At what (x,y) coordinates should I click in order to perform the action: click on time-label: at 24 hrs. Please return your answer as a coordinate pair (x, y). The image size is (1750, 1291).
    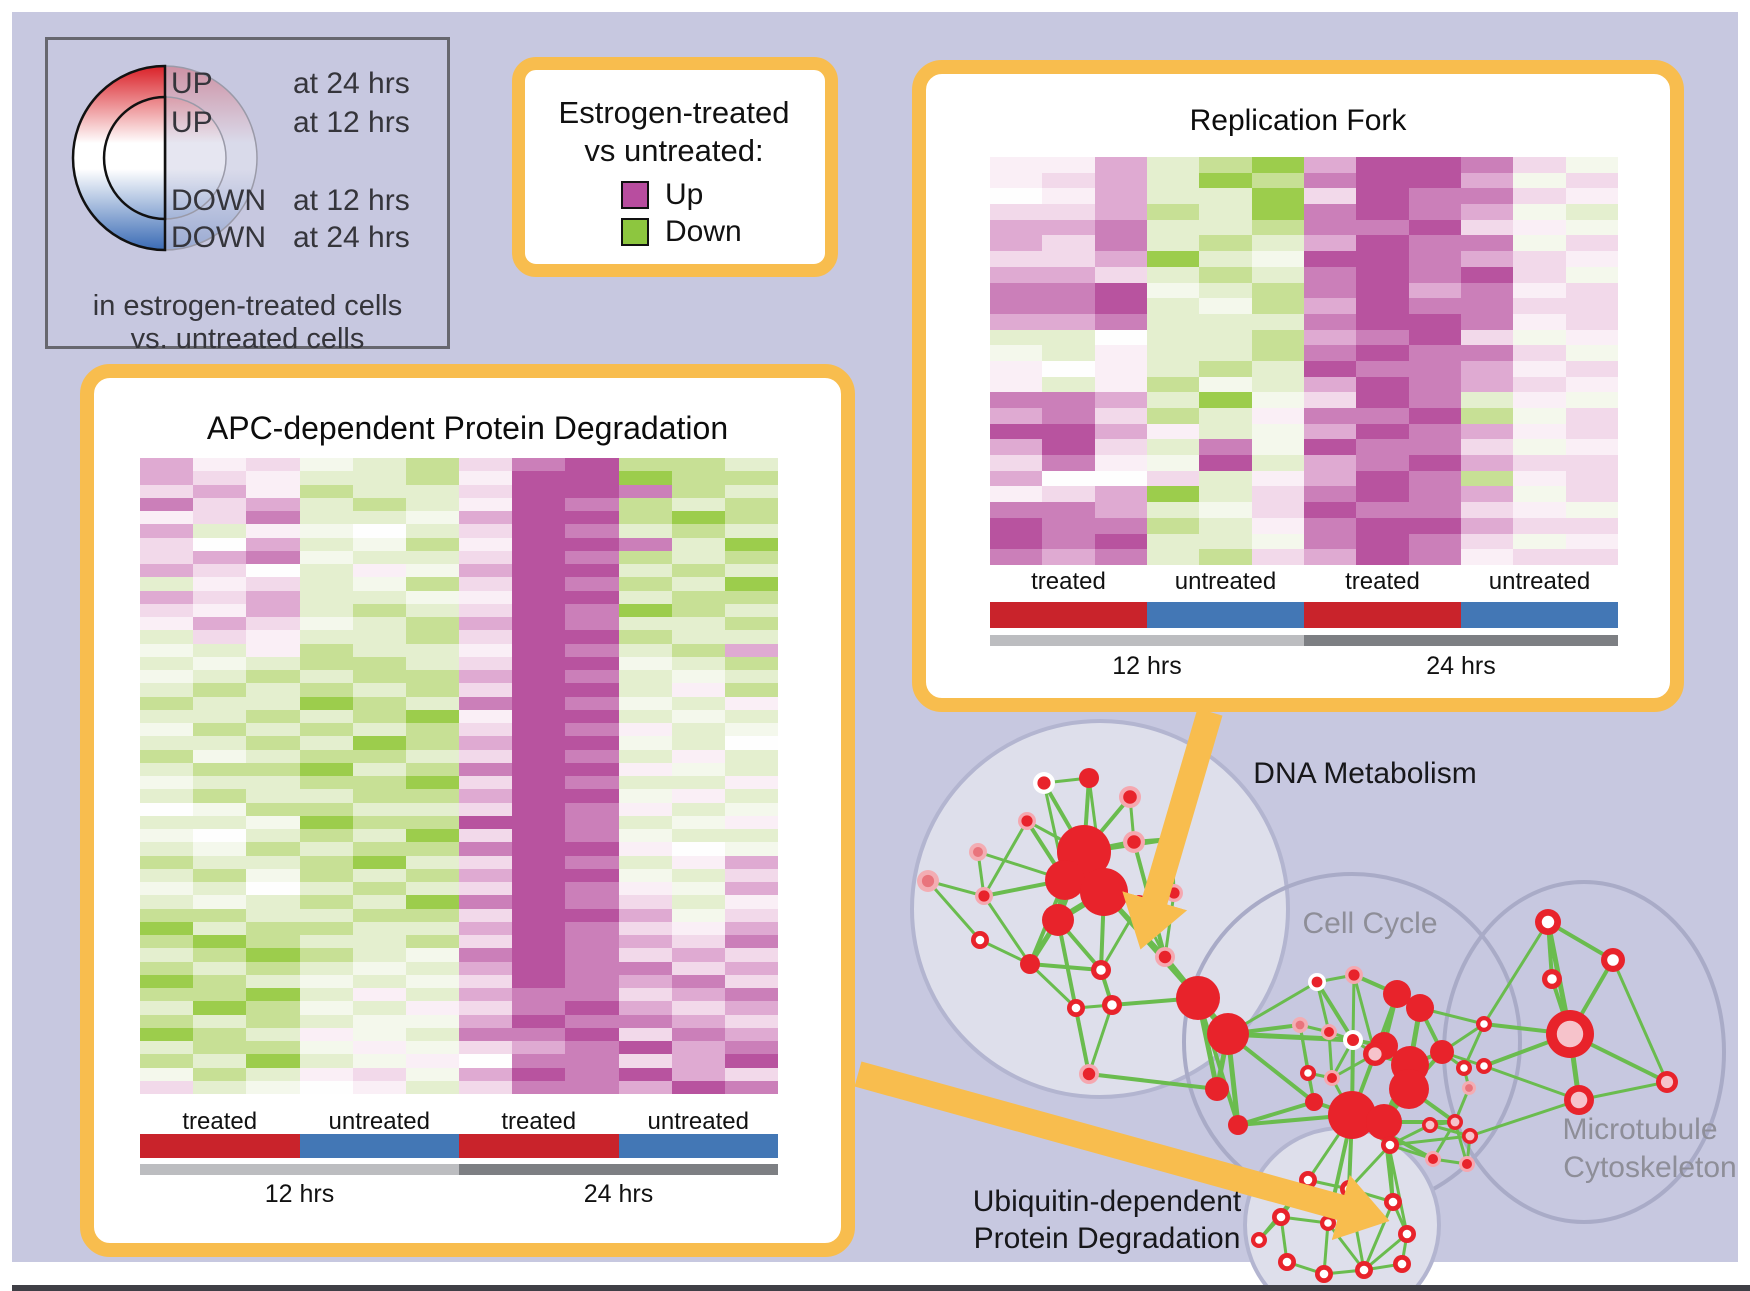
    Looking at the image, I should click on (351, 83).